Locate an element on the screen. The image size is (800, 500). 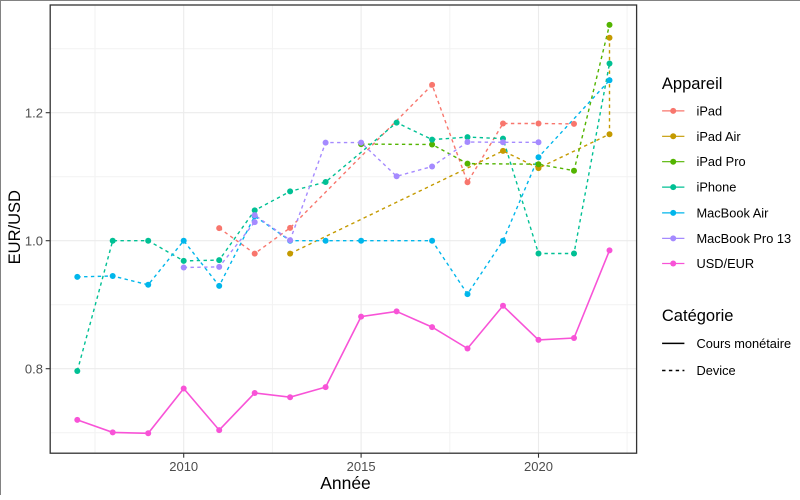
svg-text: MacBook Air is located at coordinates (733, 212).